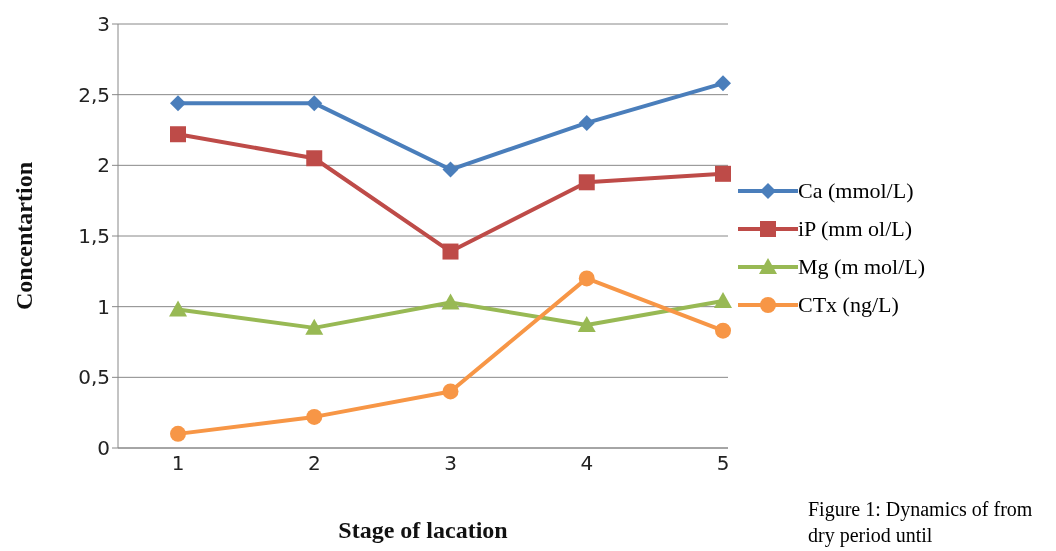 The width and height of the screenshot is (1056, 551). I want to click on y-tick-label: 0, so click(103, 448).